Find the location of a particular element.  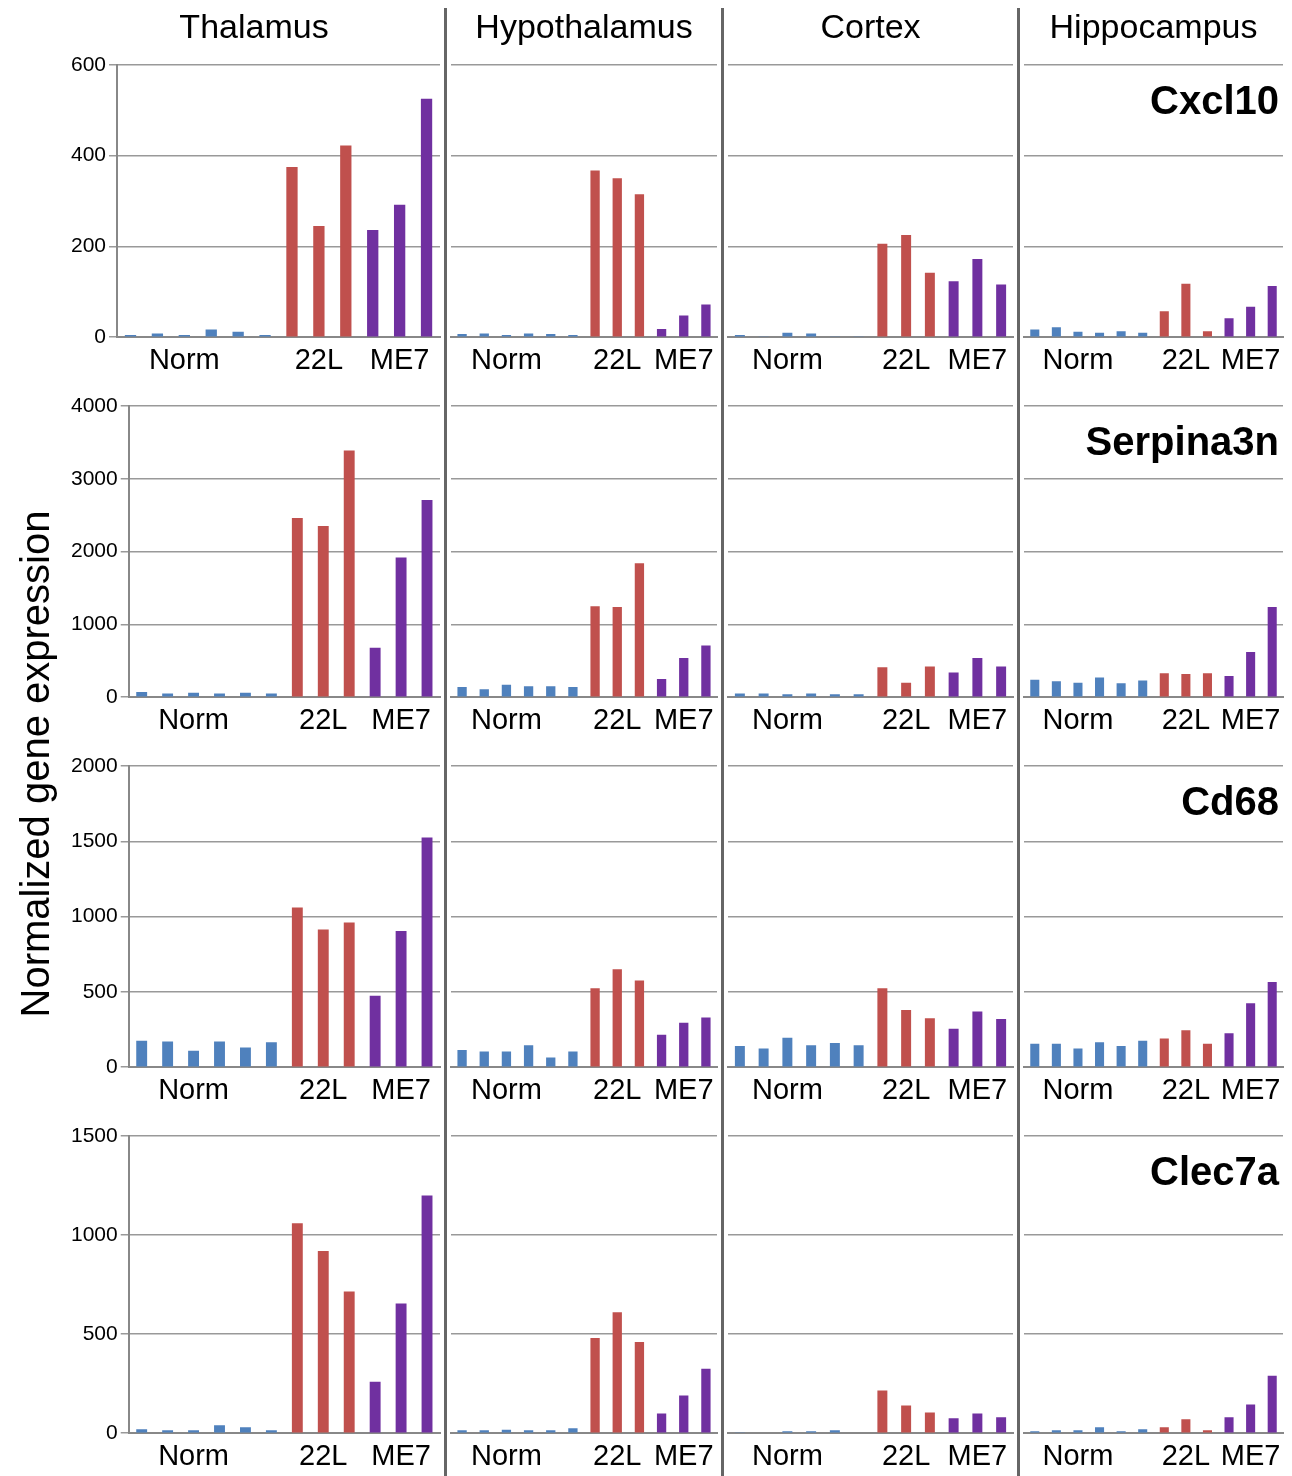

y-tick-label: 1000 is located at coordinates (94, 623).